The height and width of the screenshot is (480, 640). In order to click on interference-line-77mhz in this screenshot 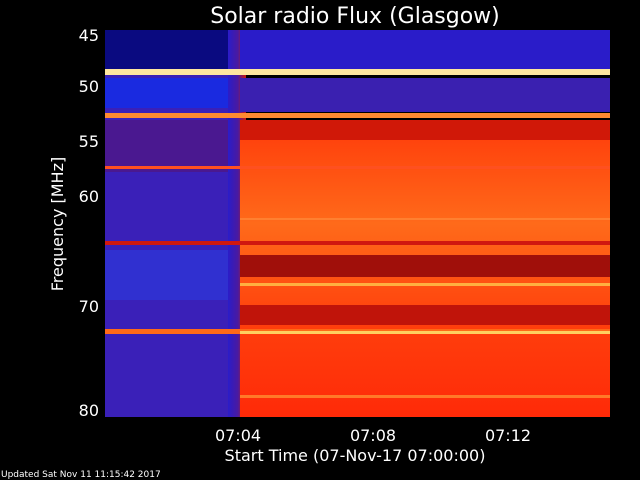, I will do `click(425, 396)`.